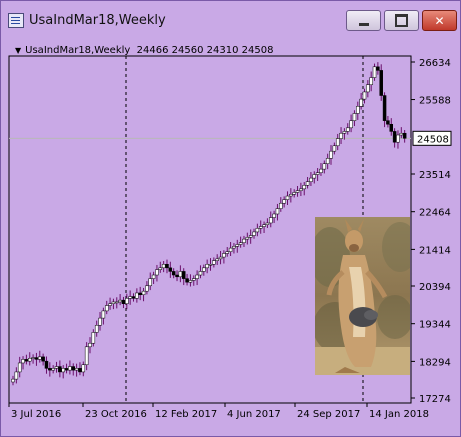  What do you see at coordinates (363, 20) in the screenshot?
I see `minimize-button` at bounding box center [363, 20].